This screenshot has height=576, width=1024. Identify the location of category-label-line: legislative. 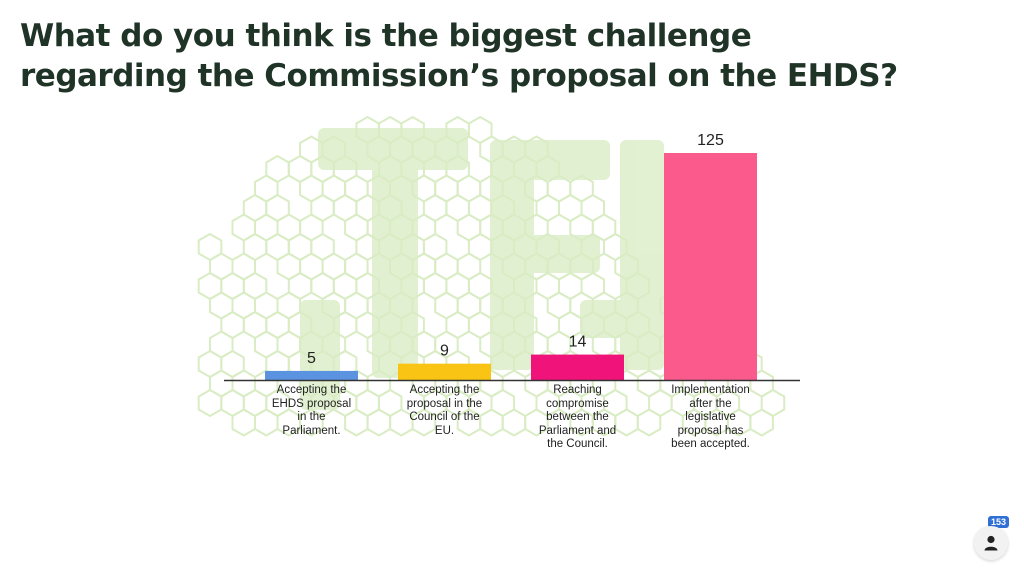
(710, 417).